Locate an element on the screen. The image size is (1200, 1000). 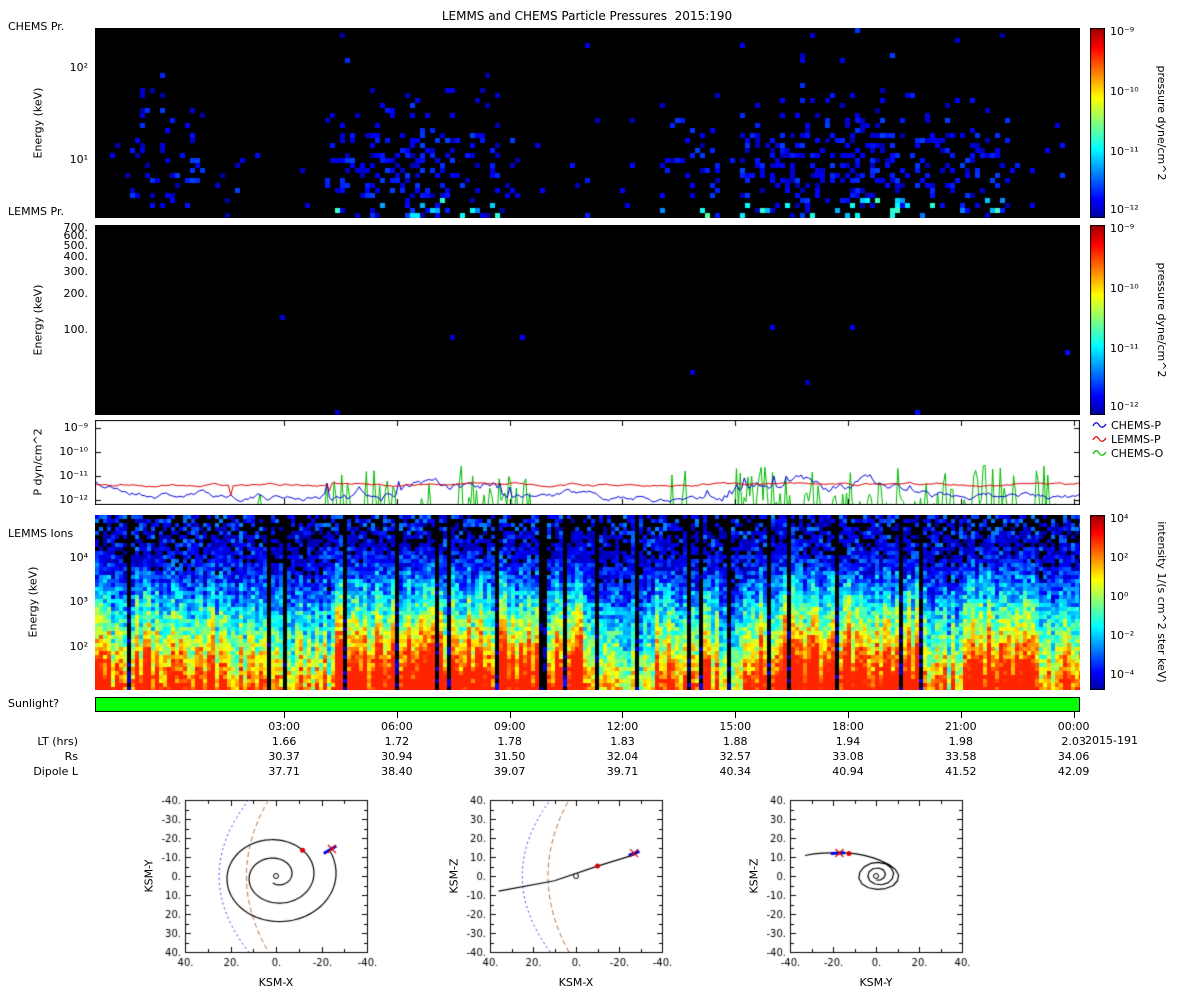
ephemeris-value: 38.40 is located at coordinates (397, 771).